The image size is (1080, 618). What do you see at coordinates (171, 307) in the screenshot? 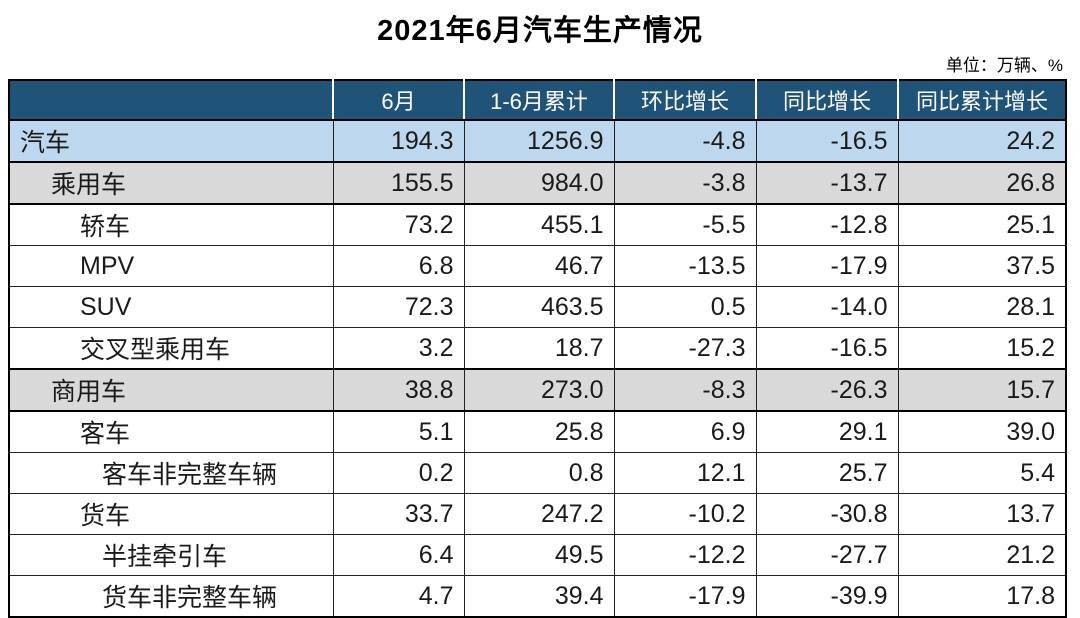
I see `row-label-cell: SUV` at bounding box center [171, 307].